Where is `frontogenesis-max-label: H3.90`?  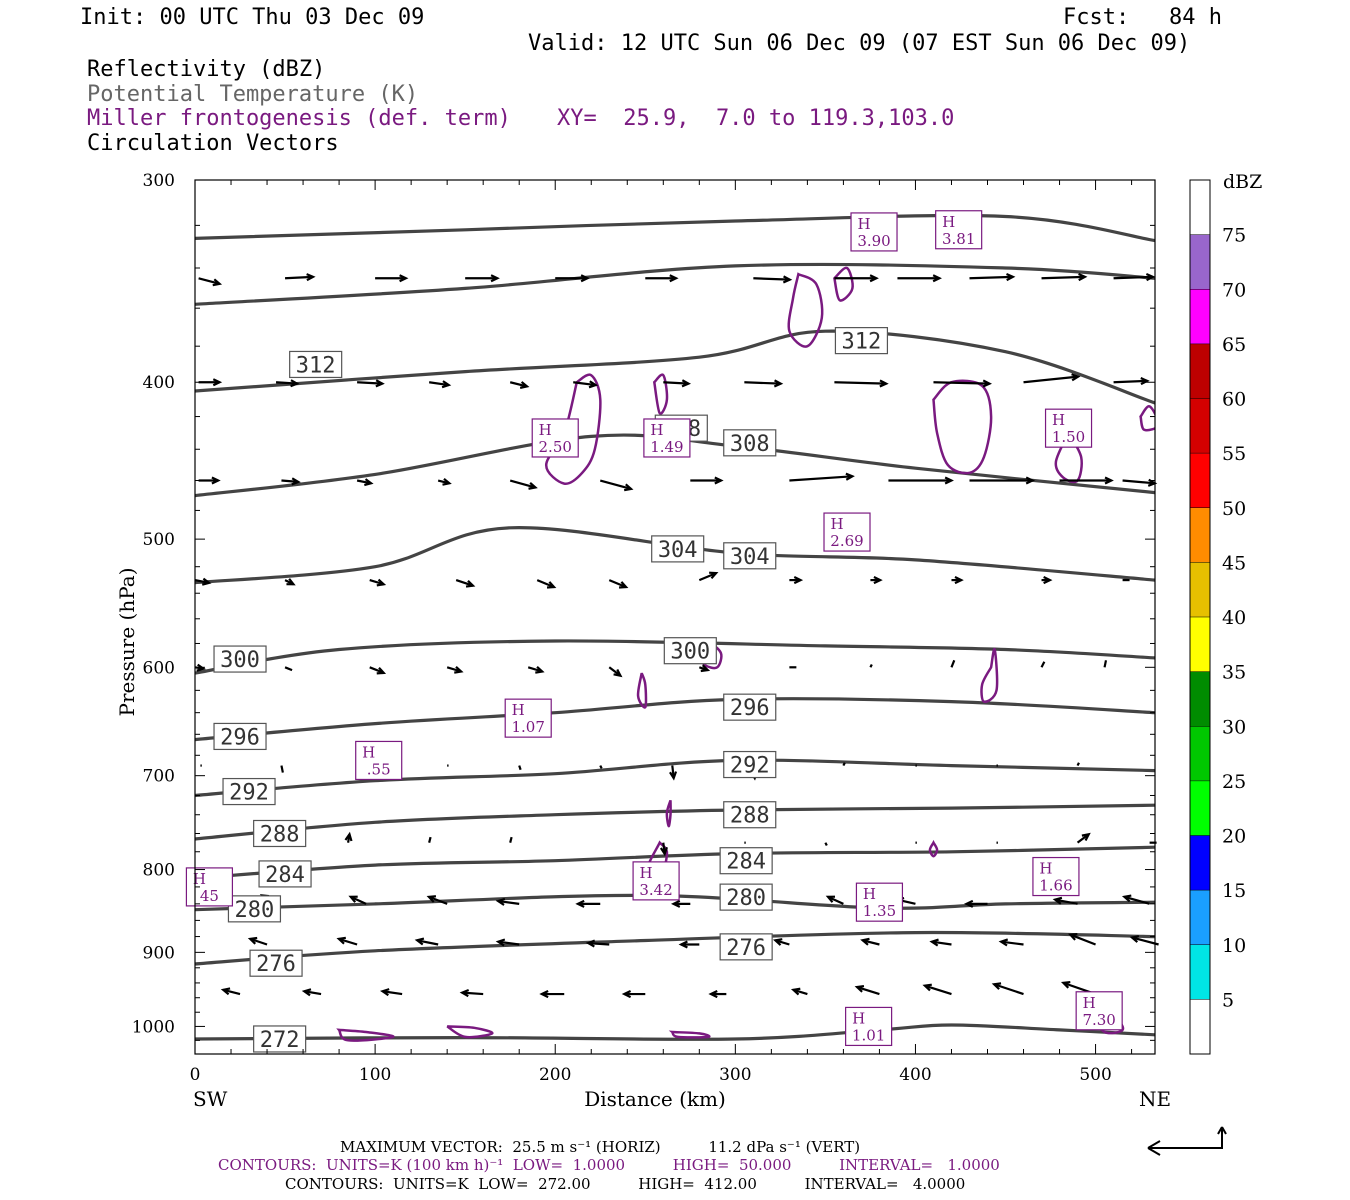
frontogenesis-max-label: H3.90 is located at coordinates (874, 232).